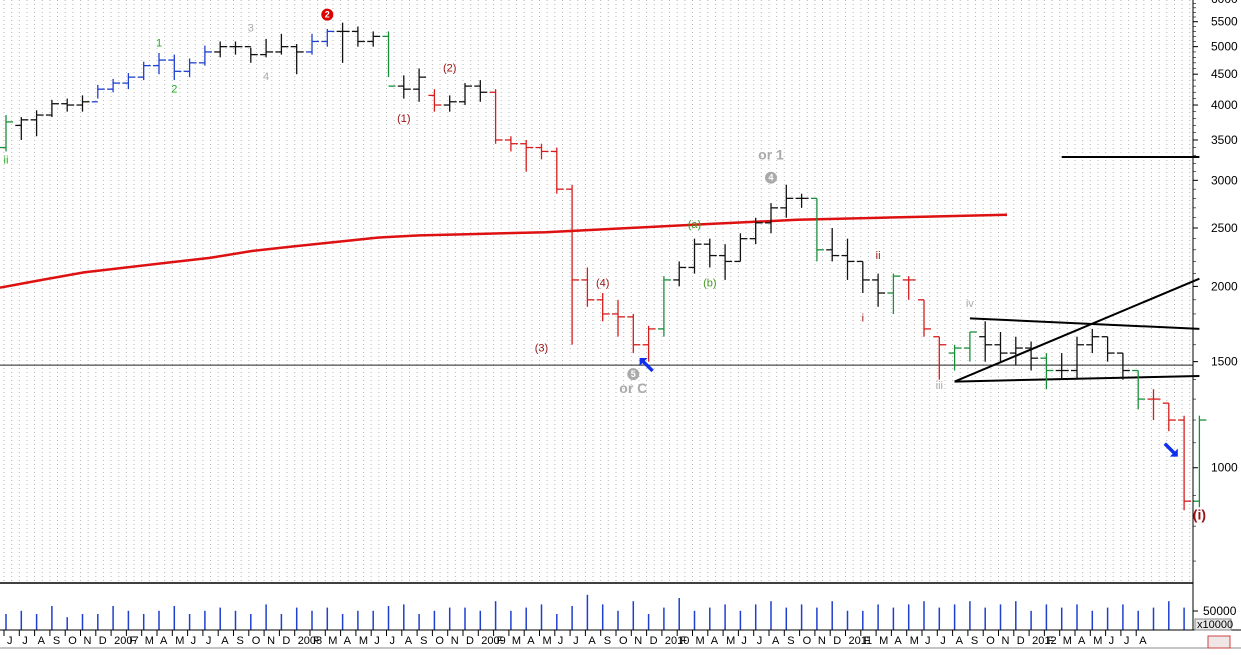 This screenshot has height=655, width=1241. I want to click on wave-label: or B, so click(327, 1).